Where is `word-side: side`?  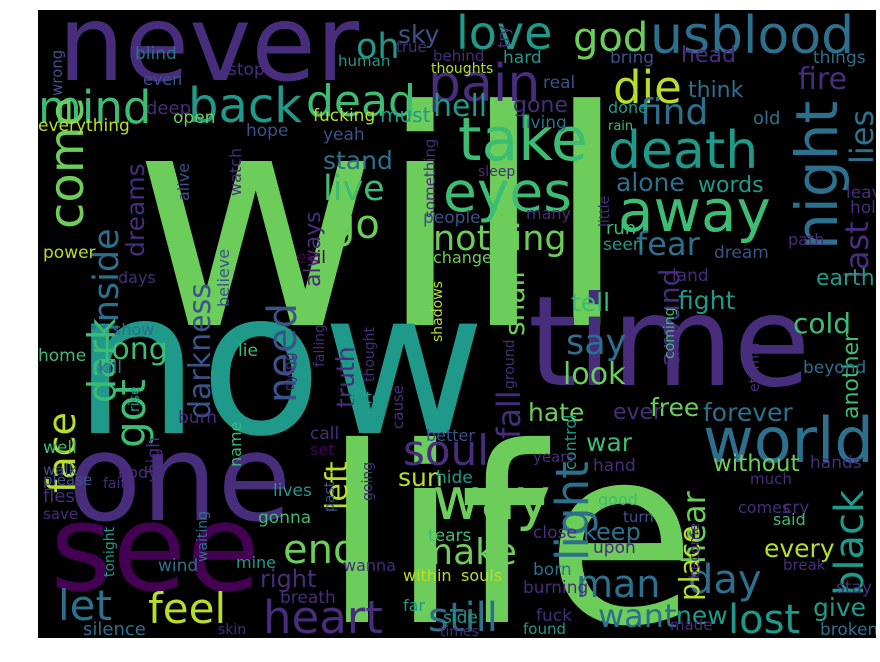 word-side: side is located at coordinates (460, 618).